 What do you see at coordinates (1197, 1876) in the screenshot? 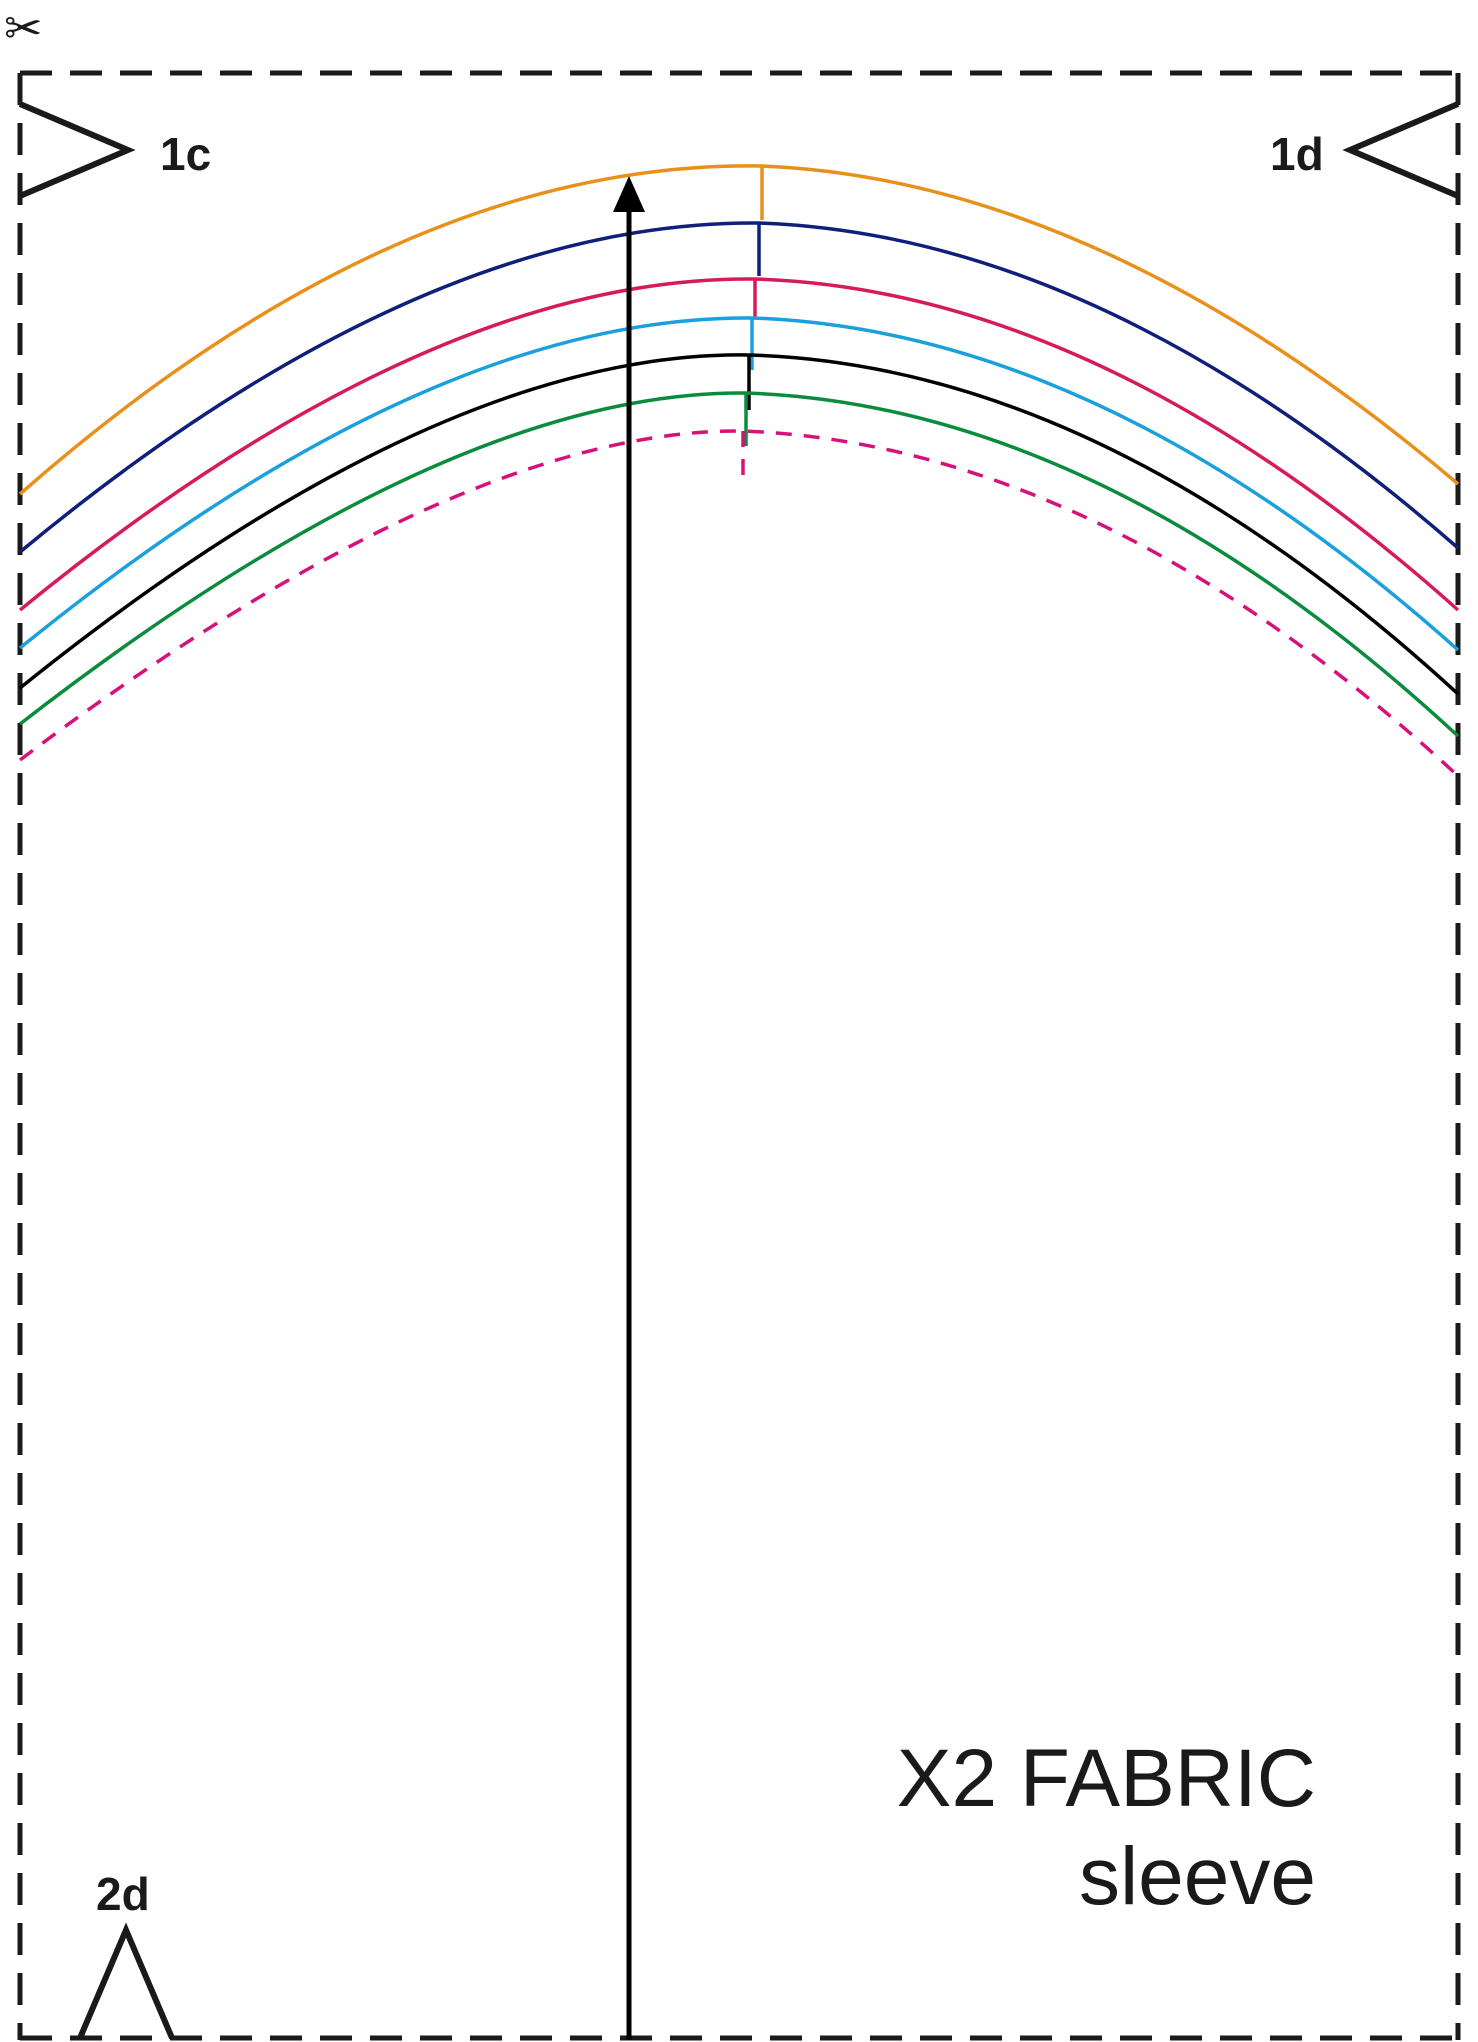
I see `piece-title-name: sleeve` at bounding box center [1197, 1876].